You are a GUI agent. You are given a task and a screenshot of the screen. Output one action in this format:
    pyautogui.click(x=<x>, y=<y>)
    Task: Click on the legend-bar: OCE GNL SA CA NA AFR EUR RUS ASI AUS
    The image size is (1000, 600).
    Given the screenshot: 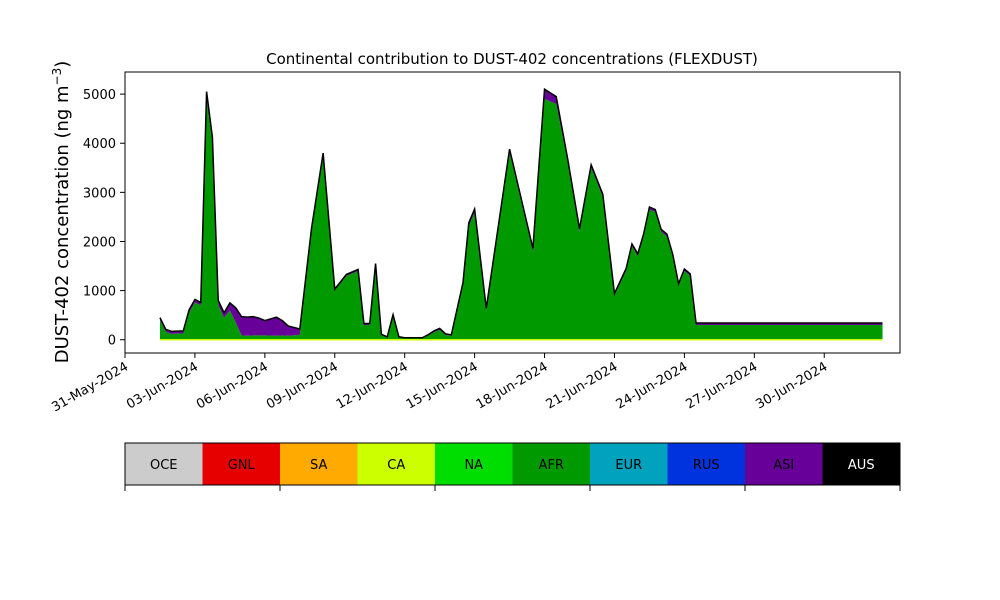 What is the action you would take?
    pyautogui.click(x=512, y=466)
    